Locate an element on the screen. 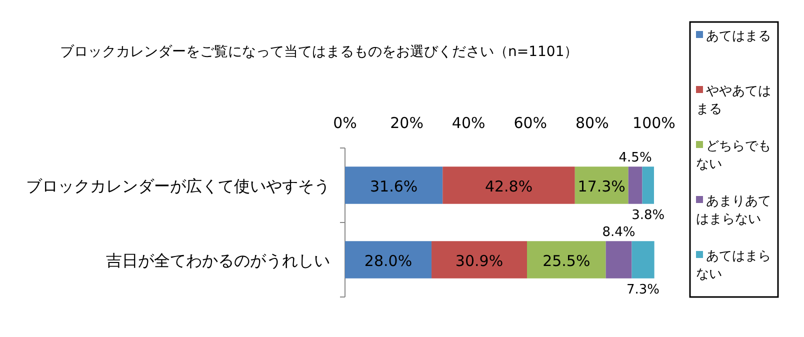  data-label: 28.0% is located at coordinates (388, 261).